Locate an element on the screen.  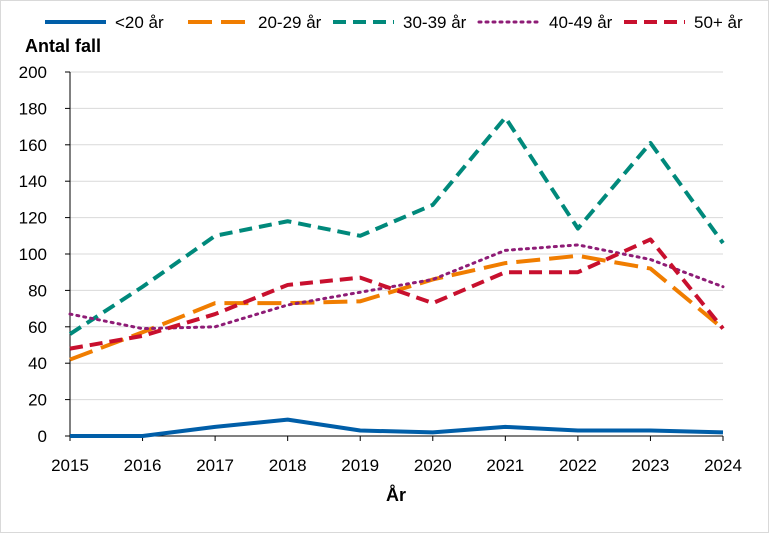
y-tick-label: 120 is located at coordinates (33, 218).